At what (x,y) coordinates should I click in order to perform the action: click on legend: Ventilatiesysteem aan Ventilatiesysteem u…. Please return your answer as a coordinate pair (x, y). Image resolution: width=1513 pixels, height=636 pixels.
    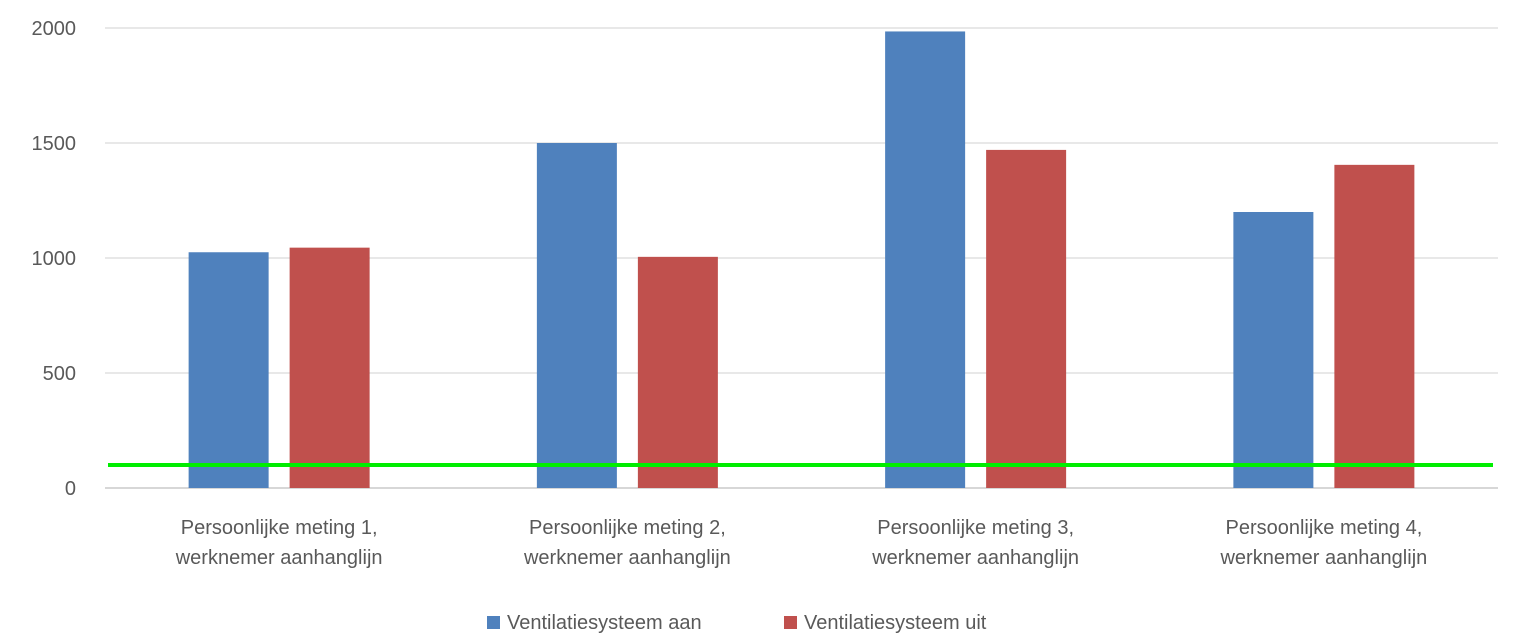
    Looking at the image, I should click on (737, 623).